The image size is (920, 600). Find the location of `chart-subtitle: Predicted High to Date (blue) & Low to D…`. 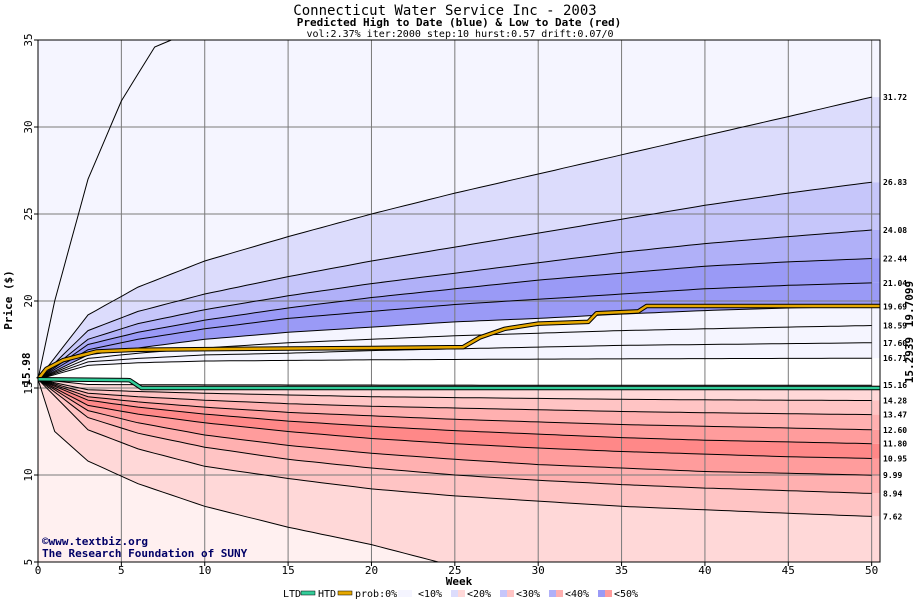

chart-subtitle: Predicted High to Date (blue) & Low to D… is located at coordinates (459, 22).